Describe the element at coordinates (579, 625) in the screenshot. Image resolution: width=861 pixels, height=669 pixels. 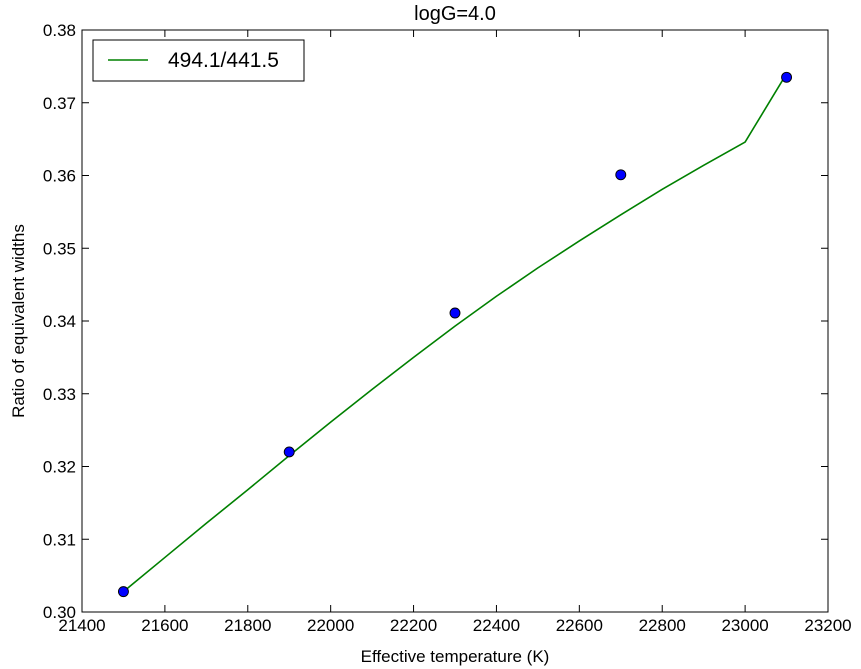
I see `x-tick-label: 22600` at that location.